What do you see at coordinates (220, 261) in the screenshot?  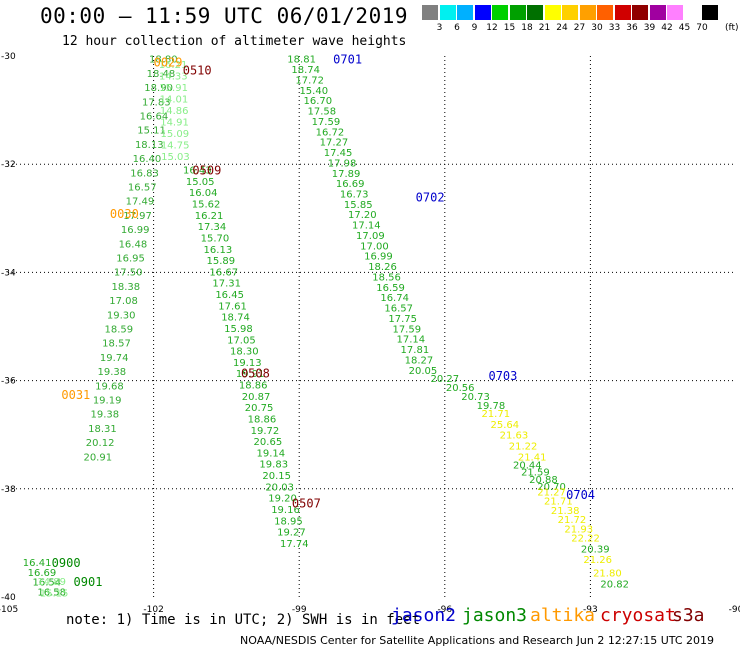 I see `wave-height-value: 15.89` at bounding box center [220, 261].